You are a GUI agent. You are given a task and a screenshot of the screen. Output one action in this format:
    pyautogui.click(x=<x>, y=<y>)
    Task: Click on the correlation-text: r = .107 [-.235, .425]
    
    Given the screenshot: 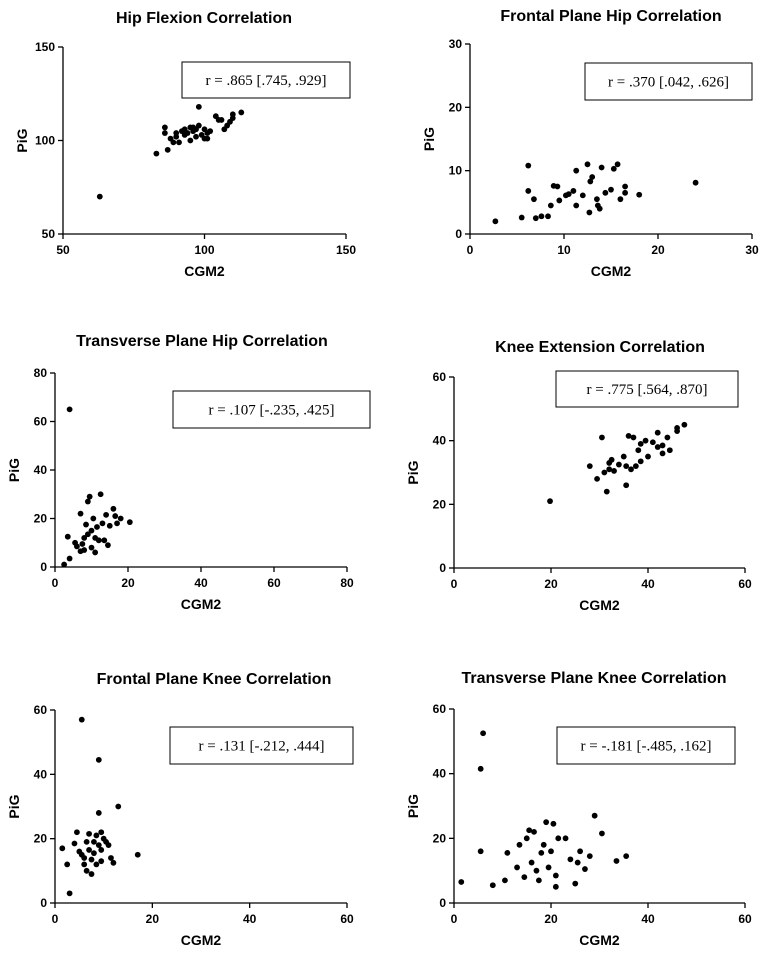 What is the action you would take?
    pyautogui.click(x=272, y=411)
    